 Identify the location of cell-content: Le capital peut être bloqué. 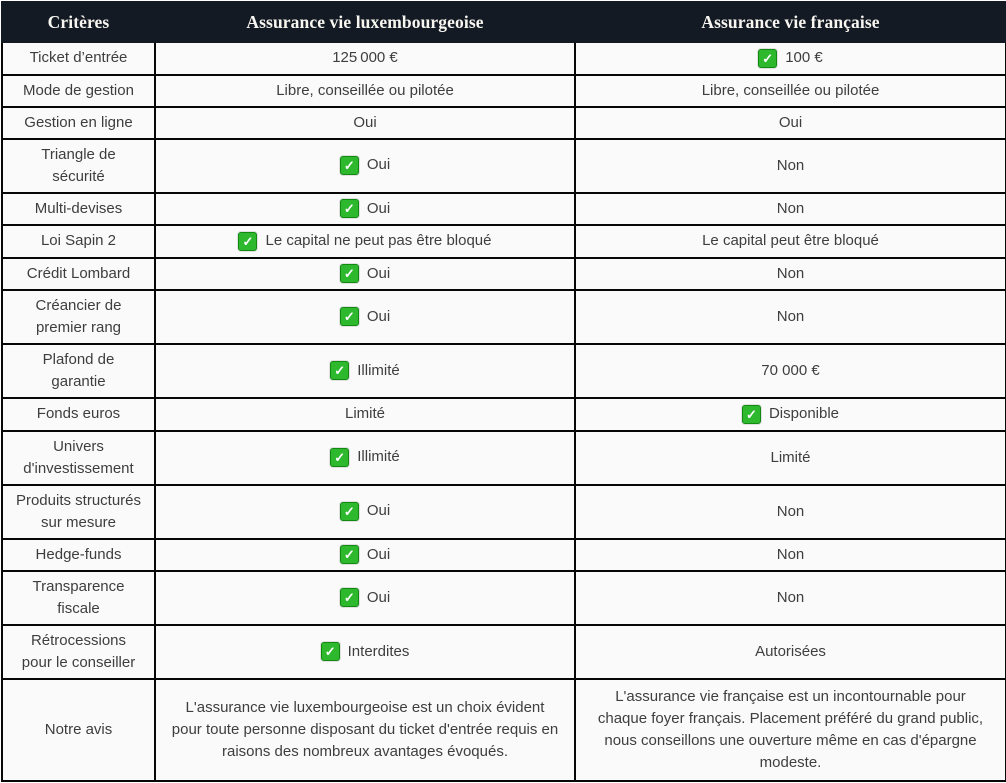
(790, 241).